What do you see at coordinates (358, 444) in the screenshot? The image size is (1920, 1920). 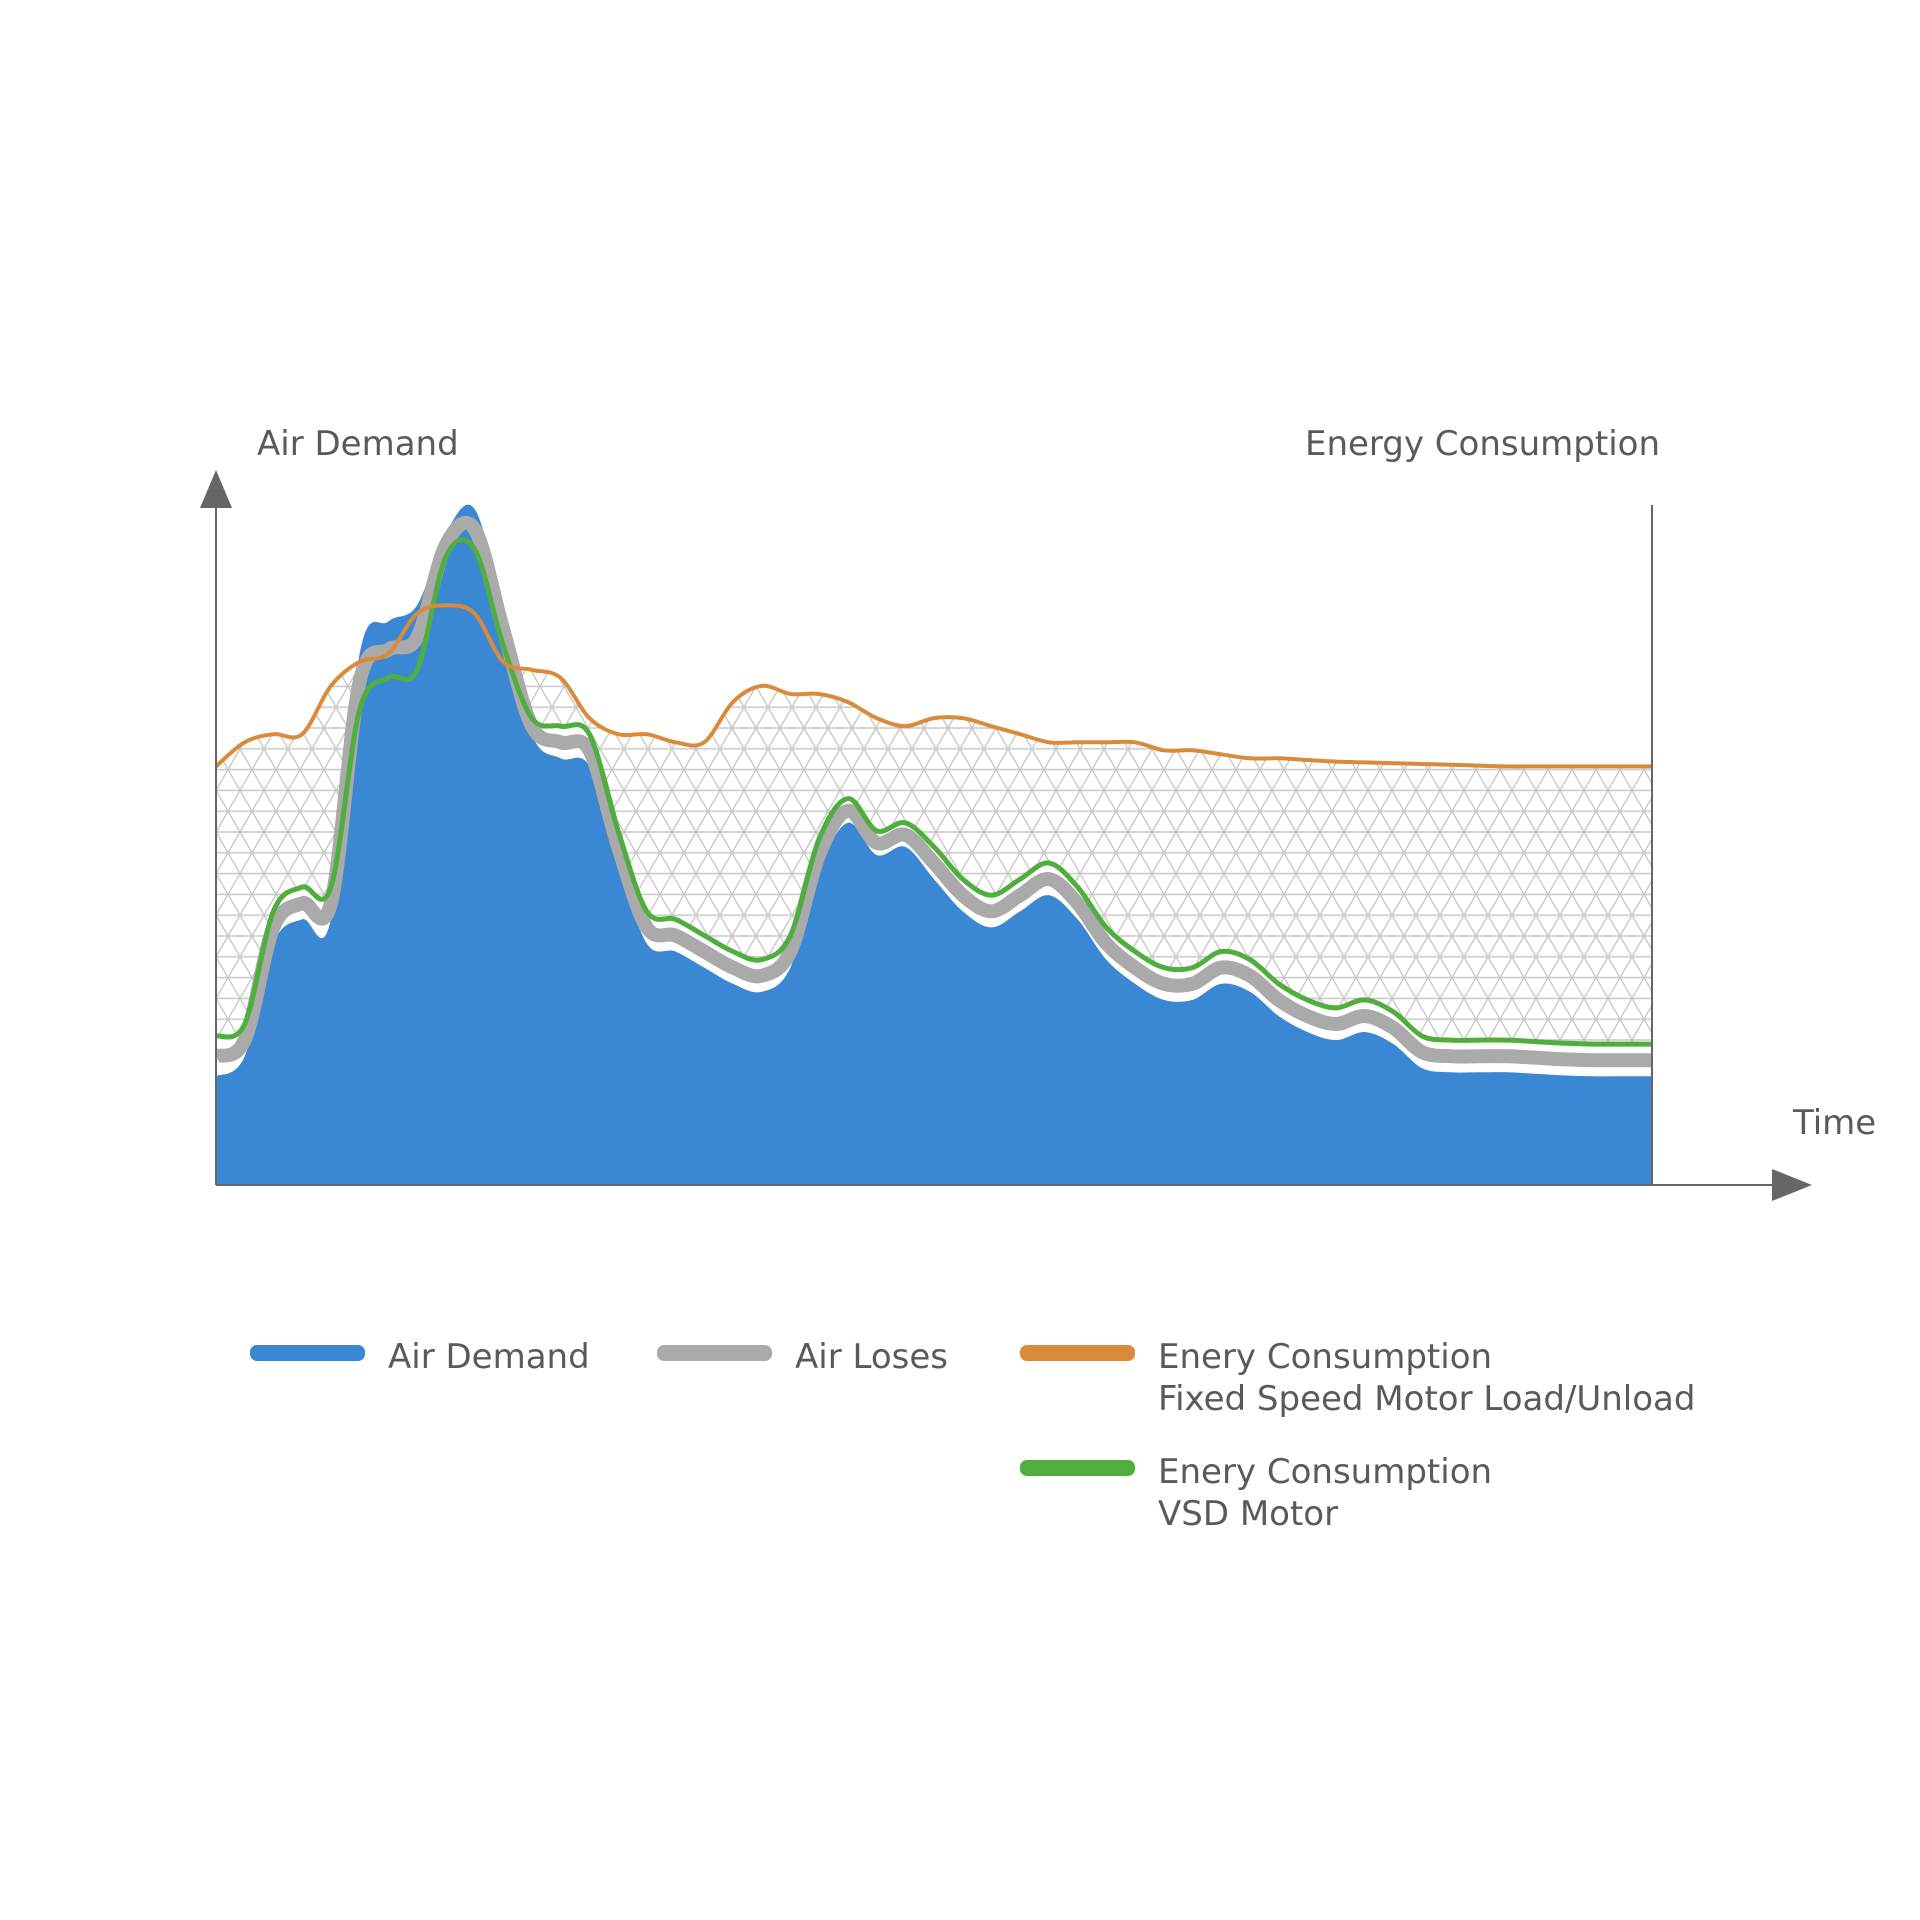 I see `y-axis-left-title: Air Demand` at bounding box center [358, 444].